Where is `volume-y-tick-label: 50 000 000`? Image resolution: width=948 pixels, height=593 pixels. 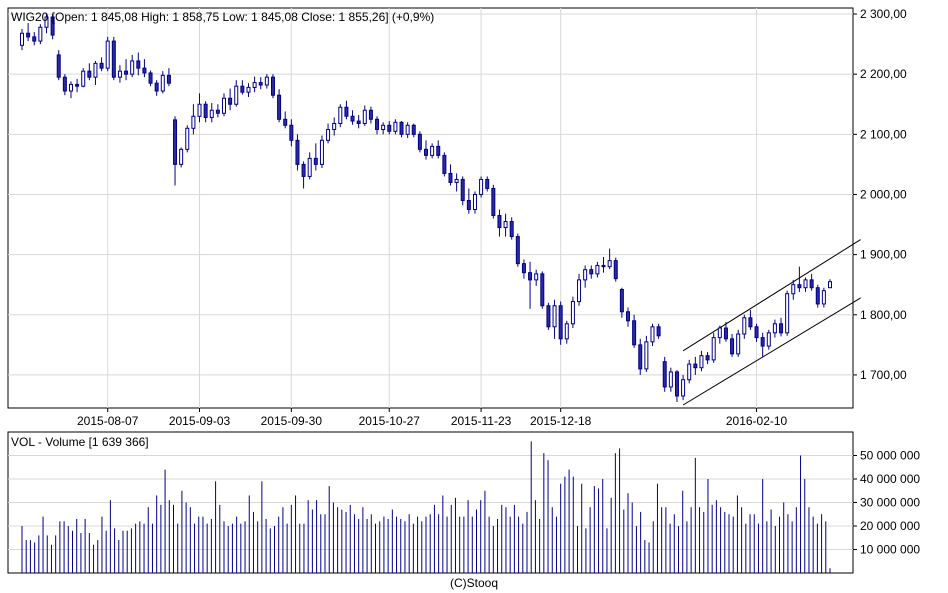
volume-y-tick-label: 50 000 000 is located at coordinates (890, 456).